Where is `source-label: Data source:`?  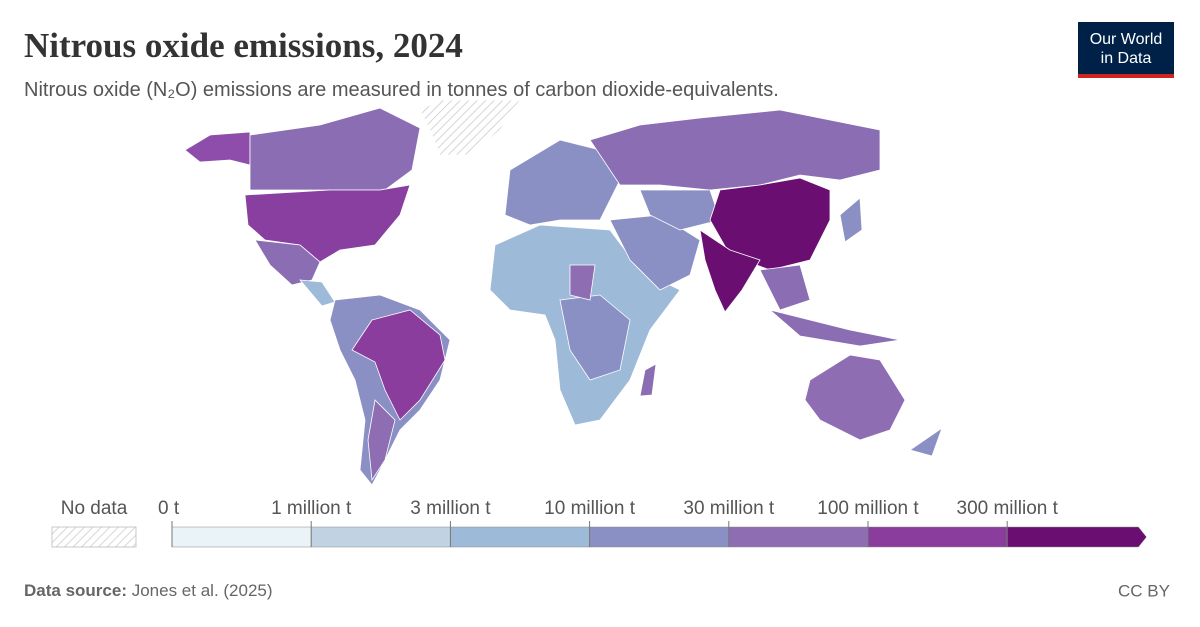 source-label: Data source: is located at coordinates (75, 590).